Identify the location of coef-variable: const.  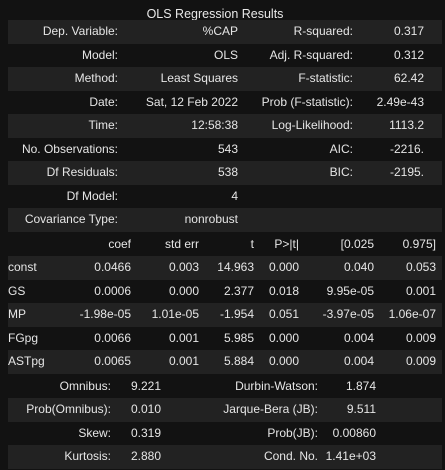
(22, 267).